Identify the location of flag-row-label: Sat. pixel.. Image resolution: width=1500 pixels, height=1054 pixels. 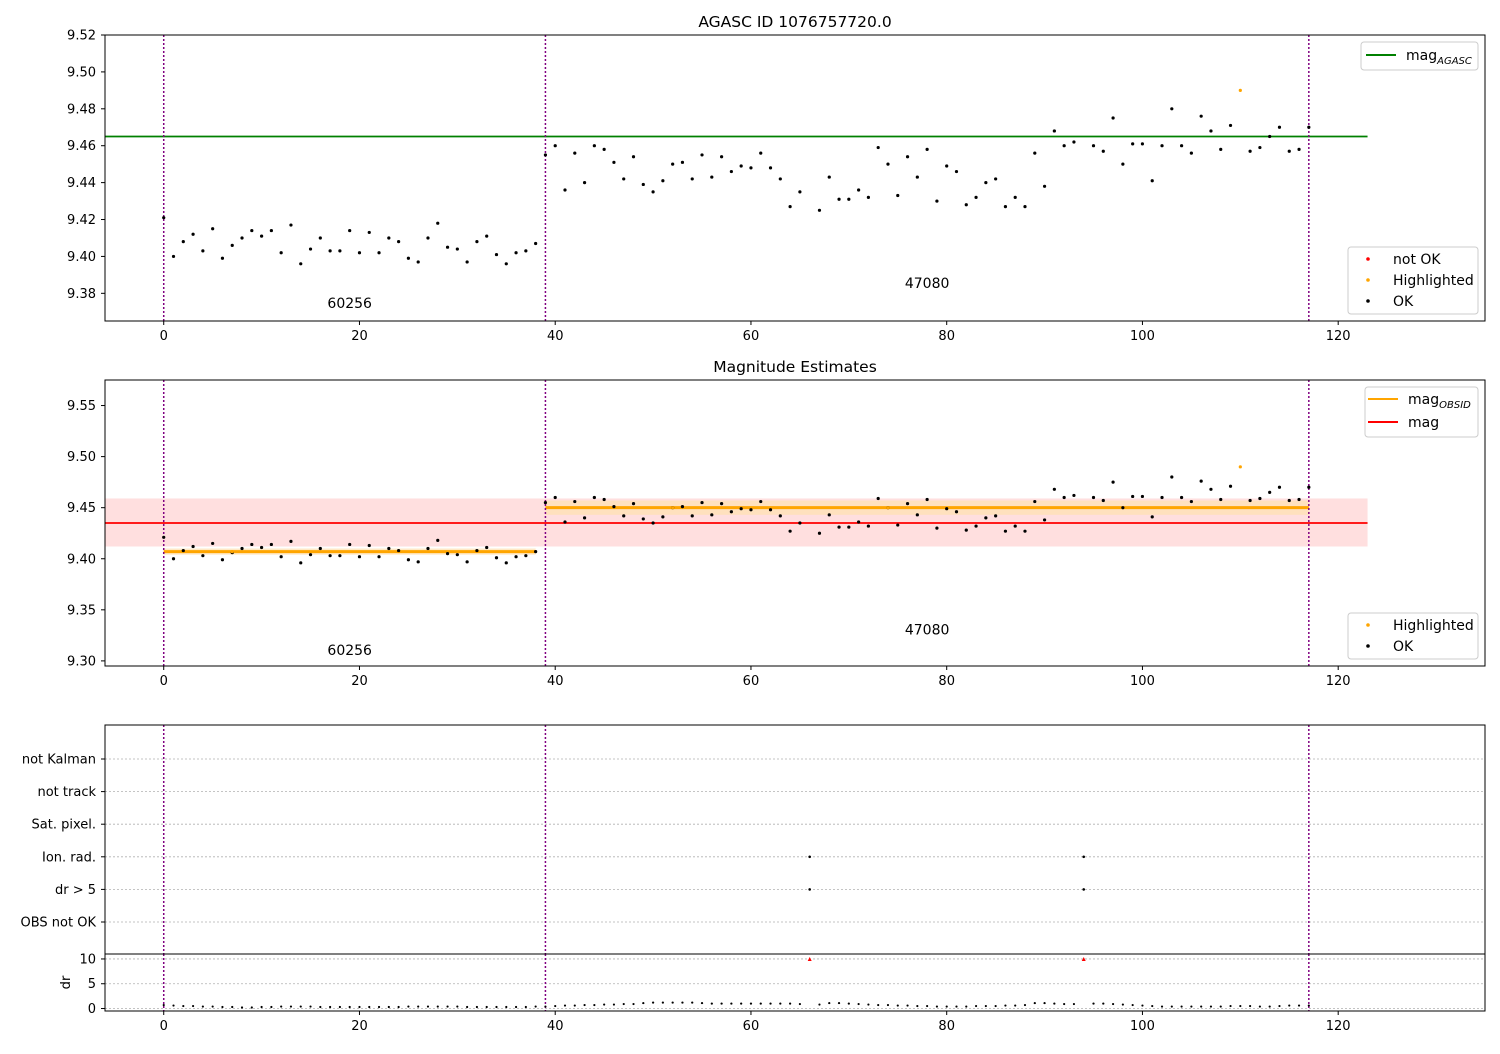
(64, 825).